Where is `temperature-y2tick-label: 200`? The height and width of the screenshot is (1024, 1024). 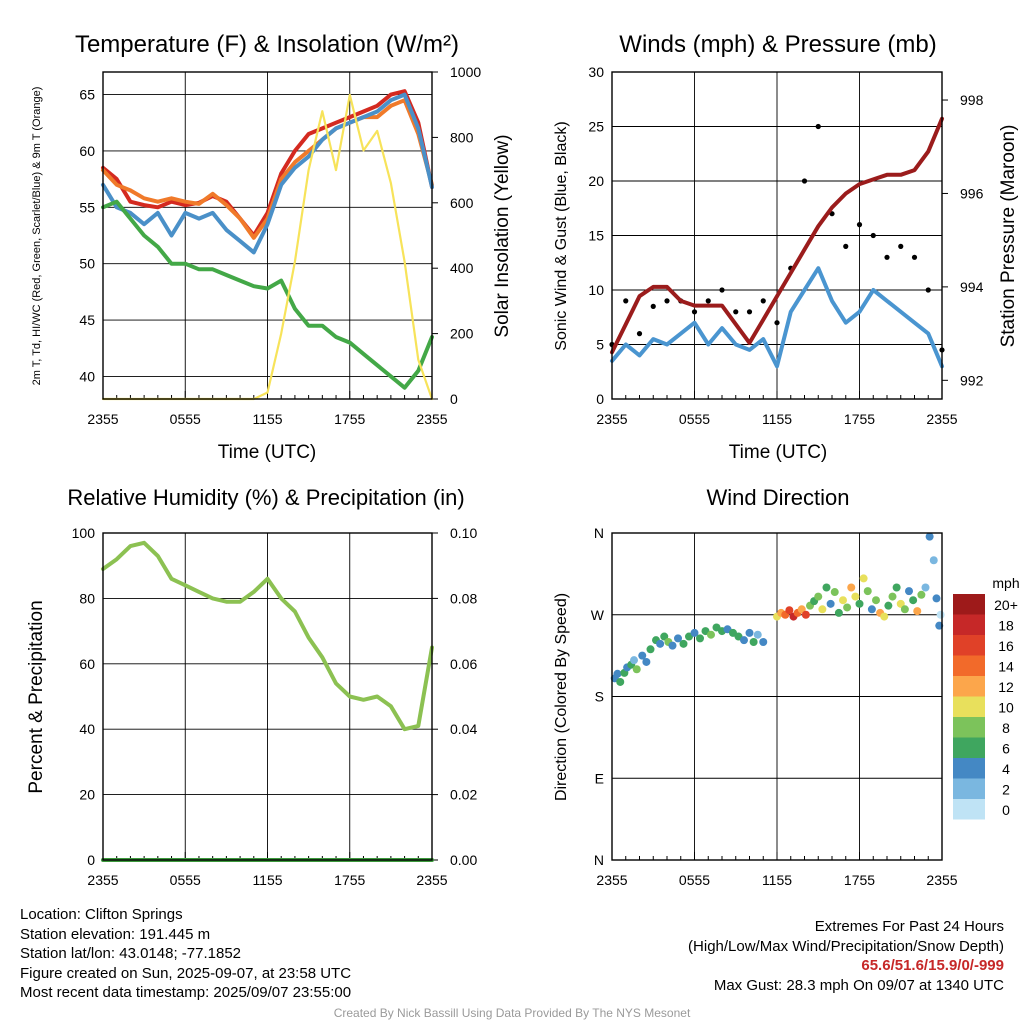 temperature-y2tick-label: 200 is located at coordinates (462, 334).